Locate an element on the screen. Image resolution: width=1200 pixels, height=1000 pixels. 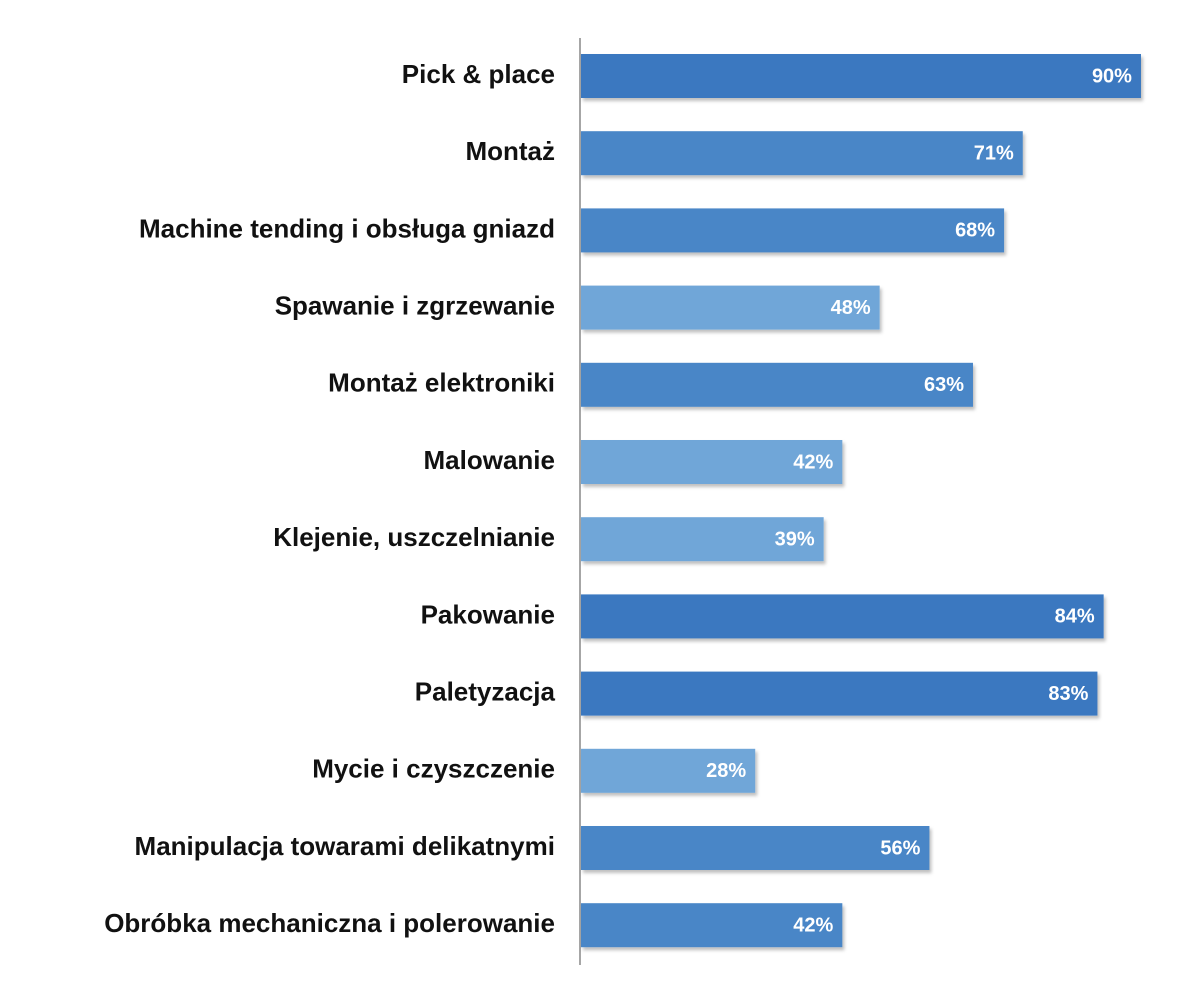
value-label: 71% is located at coordinates (994, 153).